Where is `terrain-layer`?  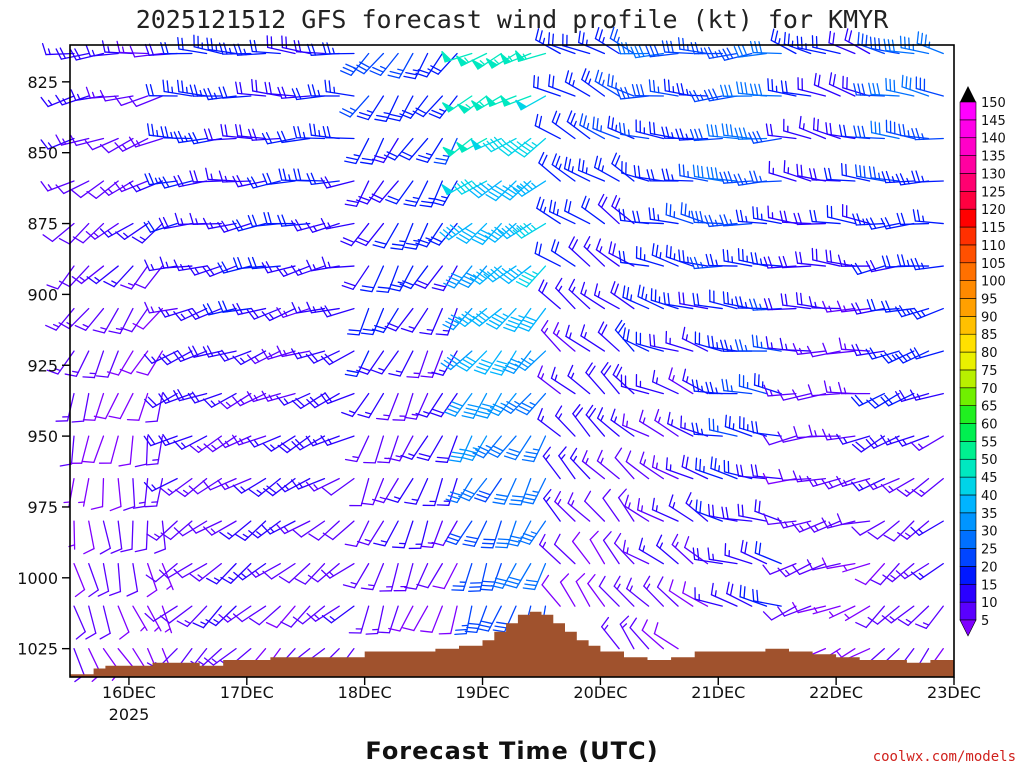
terrain-layer is located at coordinates (512, 644).